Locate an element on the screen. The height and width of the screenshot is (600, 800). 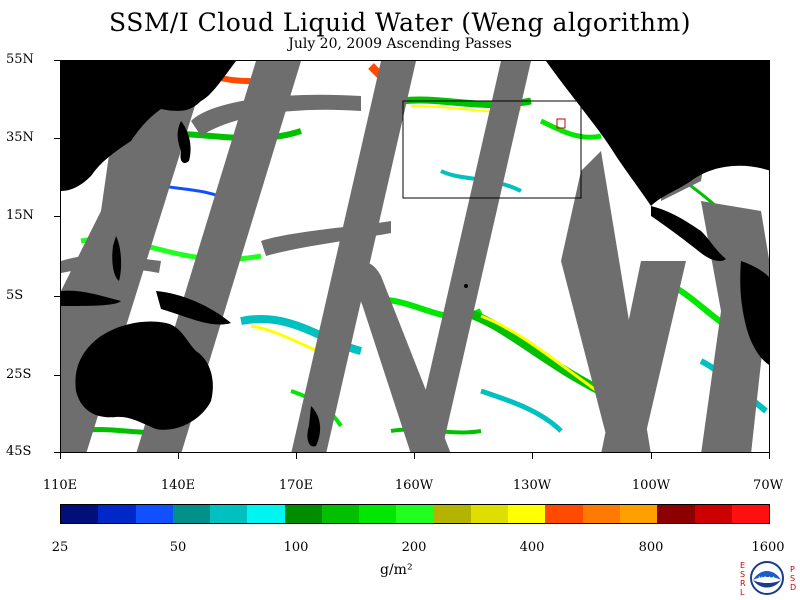
units-label: g/m² is located at coordinates (396, 570).